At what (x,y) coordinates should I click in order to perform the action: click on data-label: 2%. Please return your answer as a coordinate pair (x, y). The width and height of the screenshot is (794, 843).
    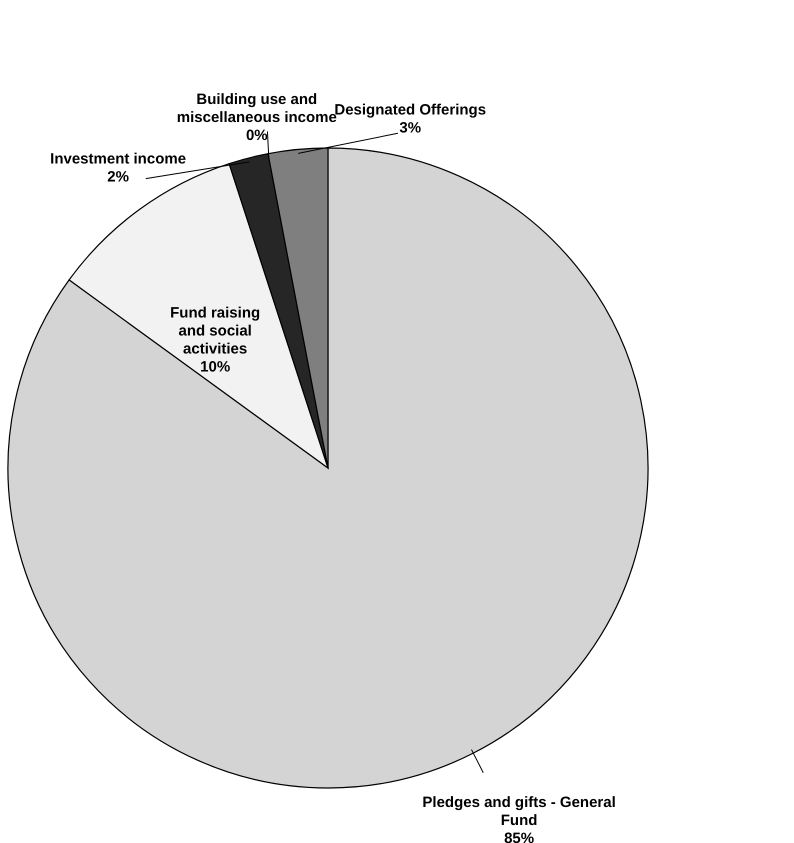
    Looking at the image, I should click on (118, 177).